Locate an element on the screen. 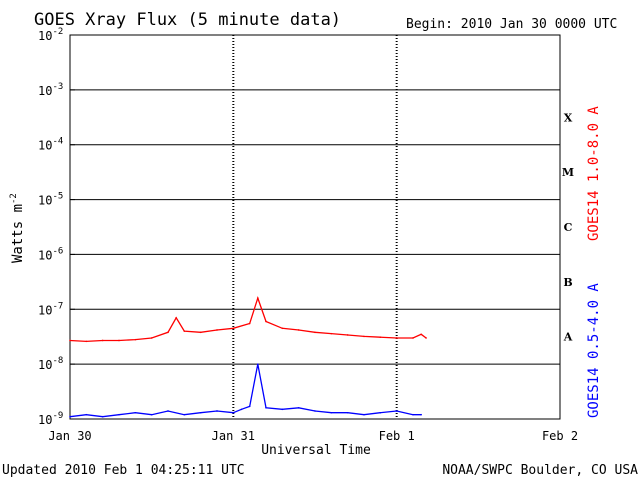  chart-title: GOES Xray Flux (5 minute data) is located at coordinates (187, 20).